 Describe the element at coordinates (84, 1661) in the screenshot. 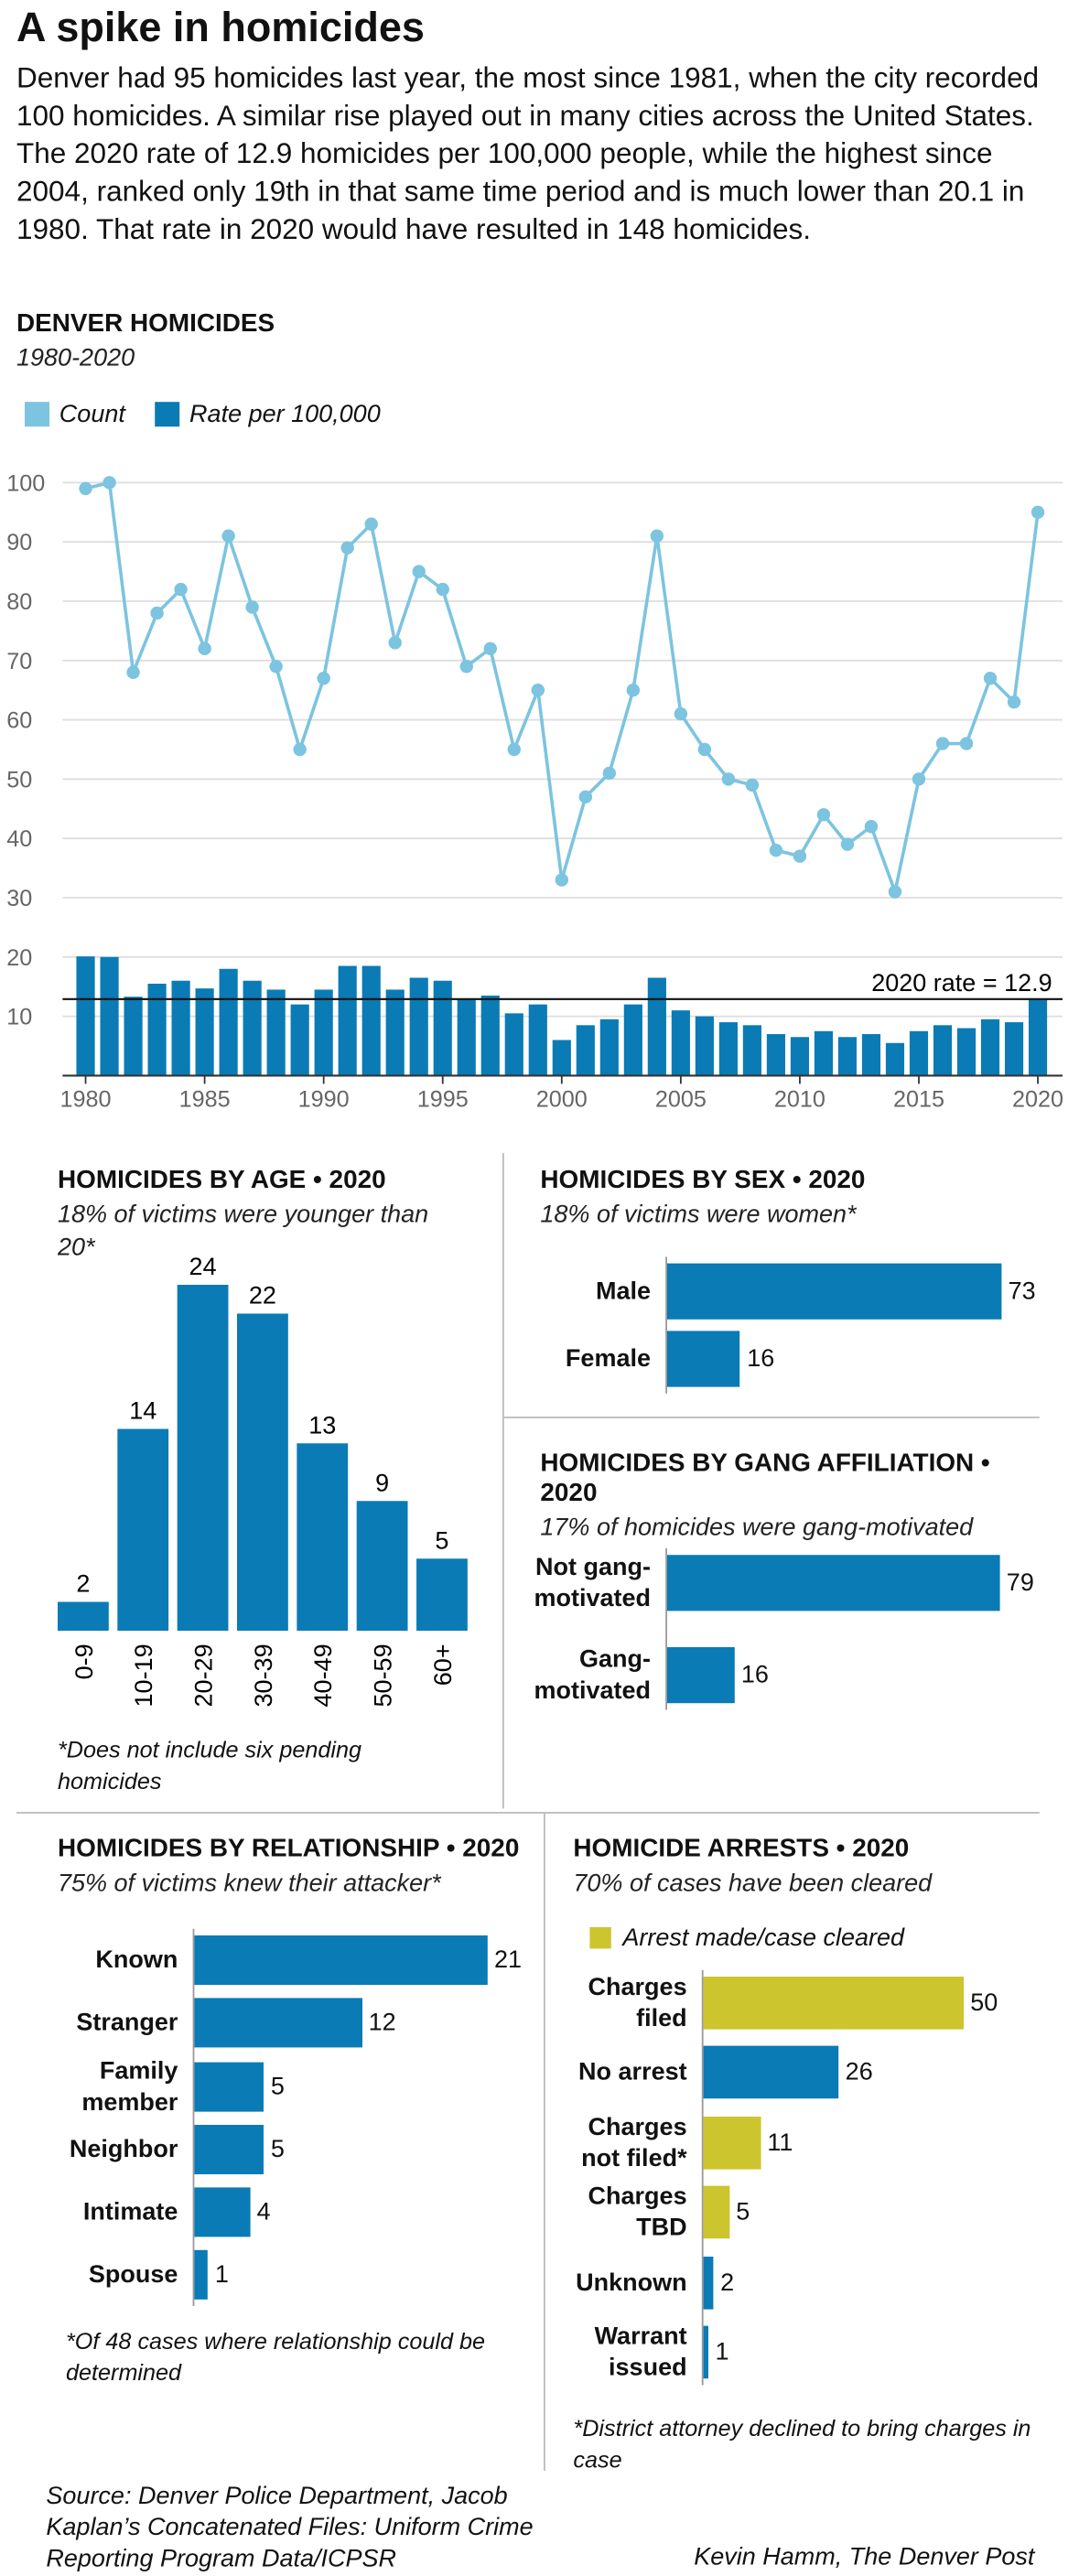

I see `x-tick-label: 0-9` at that location.